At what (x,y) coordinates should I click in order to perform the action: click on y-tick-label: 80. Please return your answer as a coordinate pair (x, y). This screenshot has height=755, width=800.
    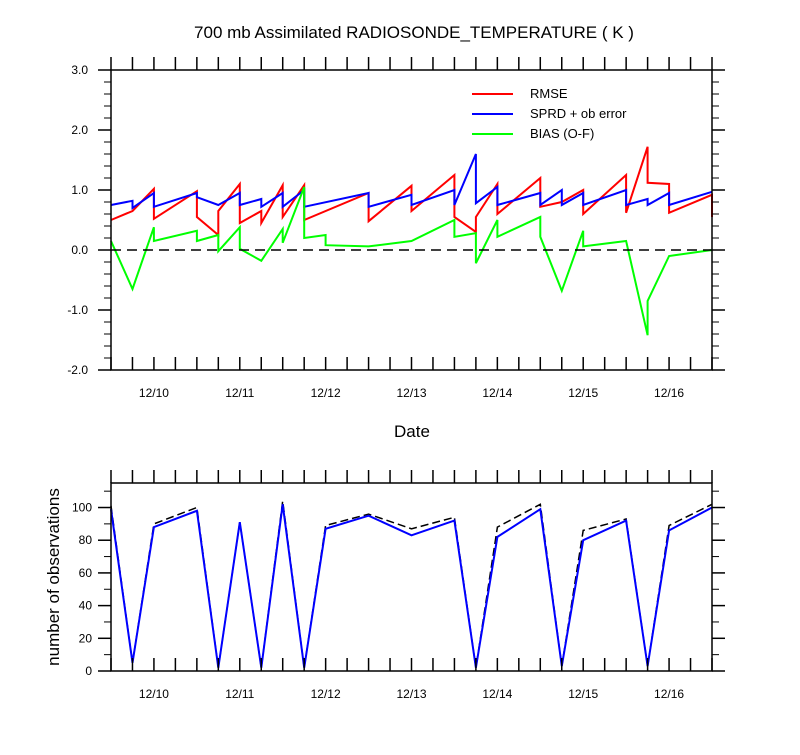
    Looking at the image, I should click on (86, 540).